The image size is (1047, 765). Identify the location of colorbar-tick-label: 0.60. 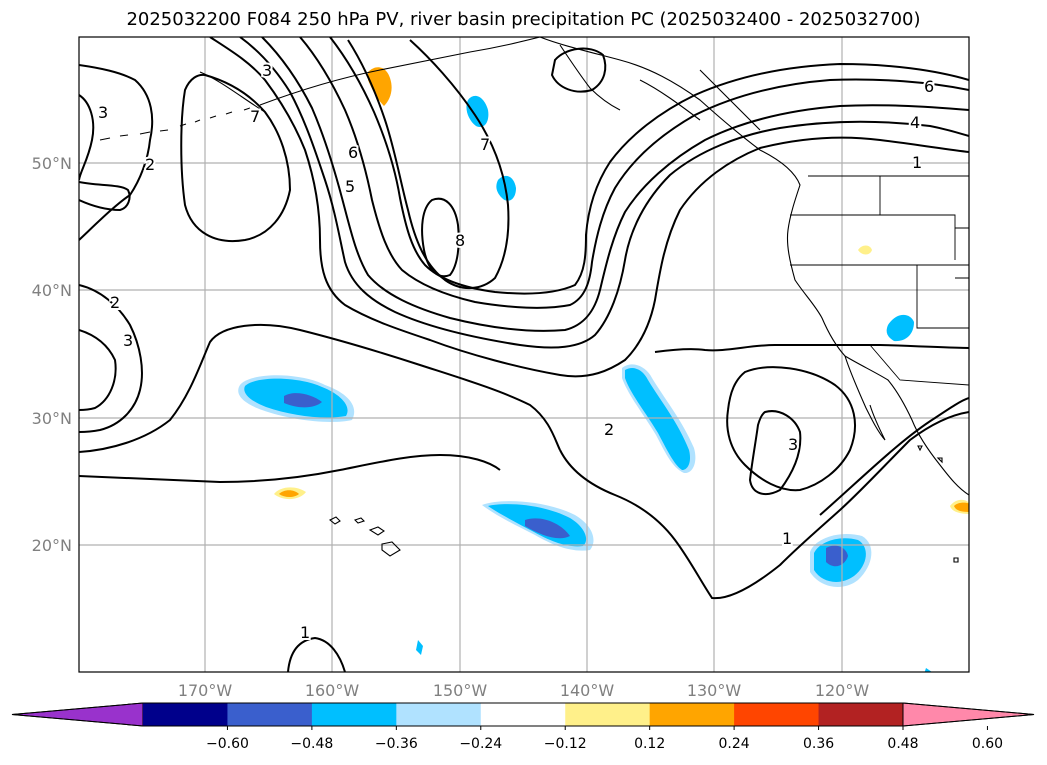
(987, 744).